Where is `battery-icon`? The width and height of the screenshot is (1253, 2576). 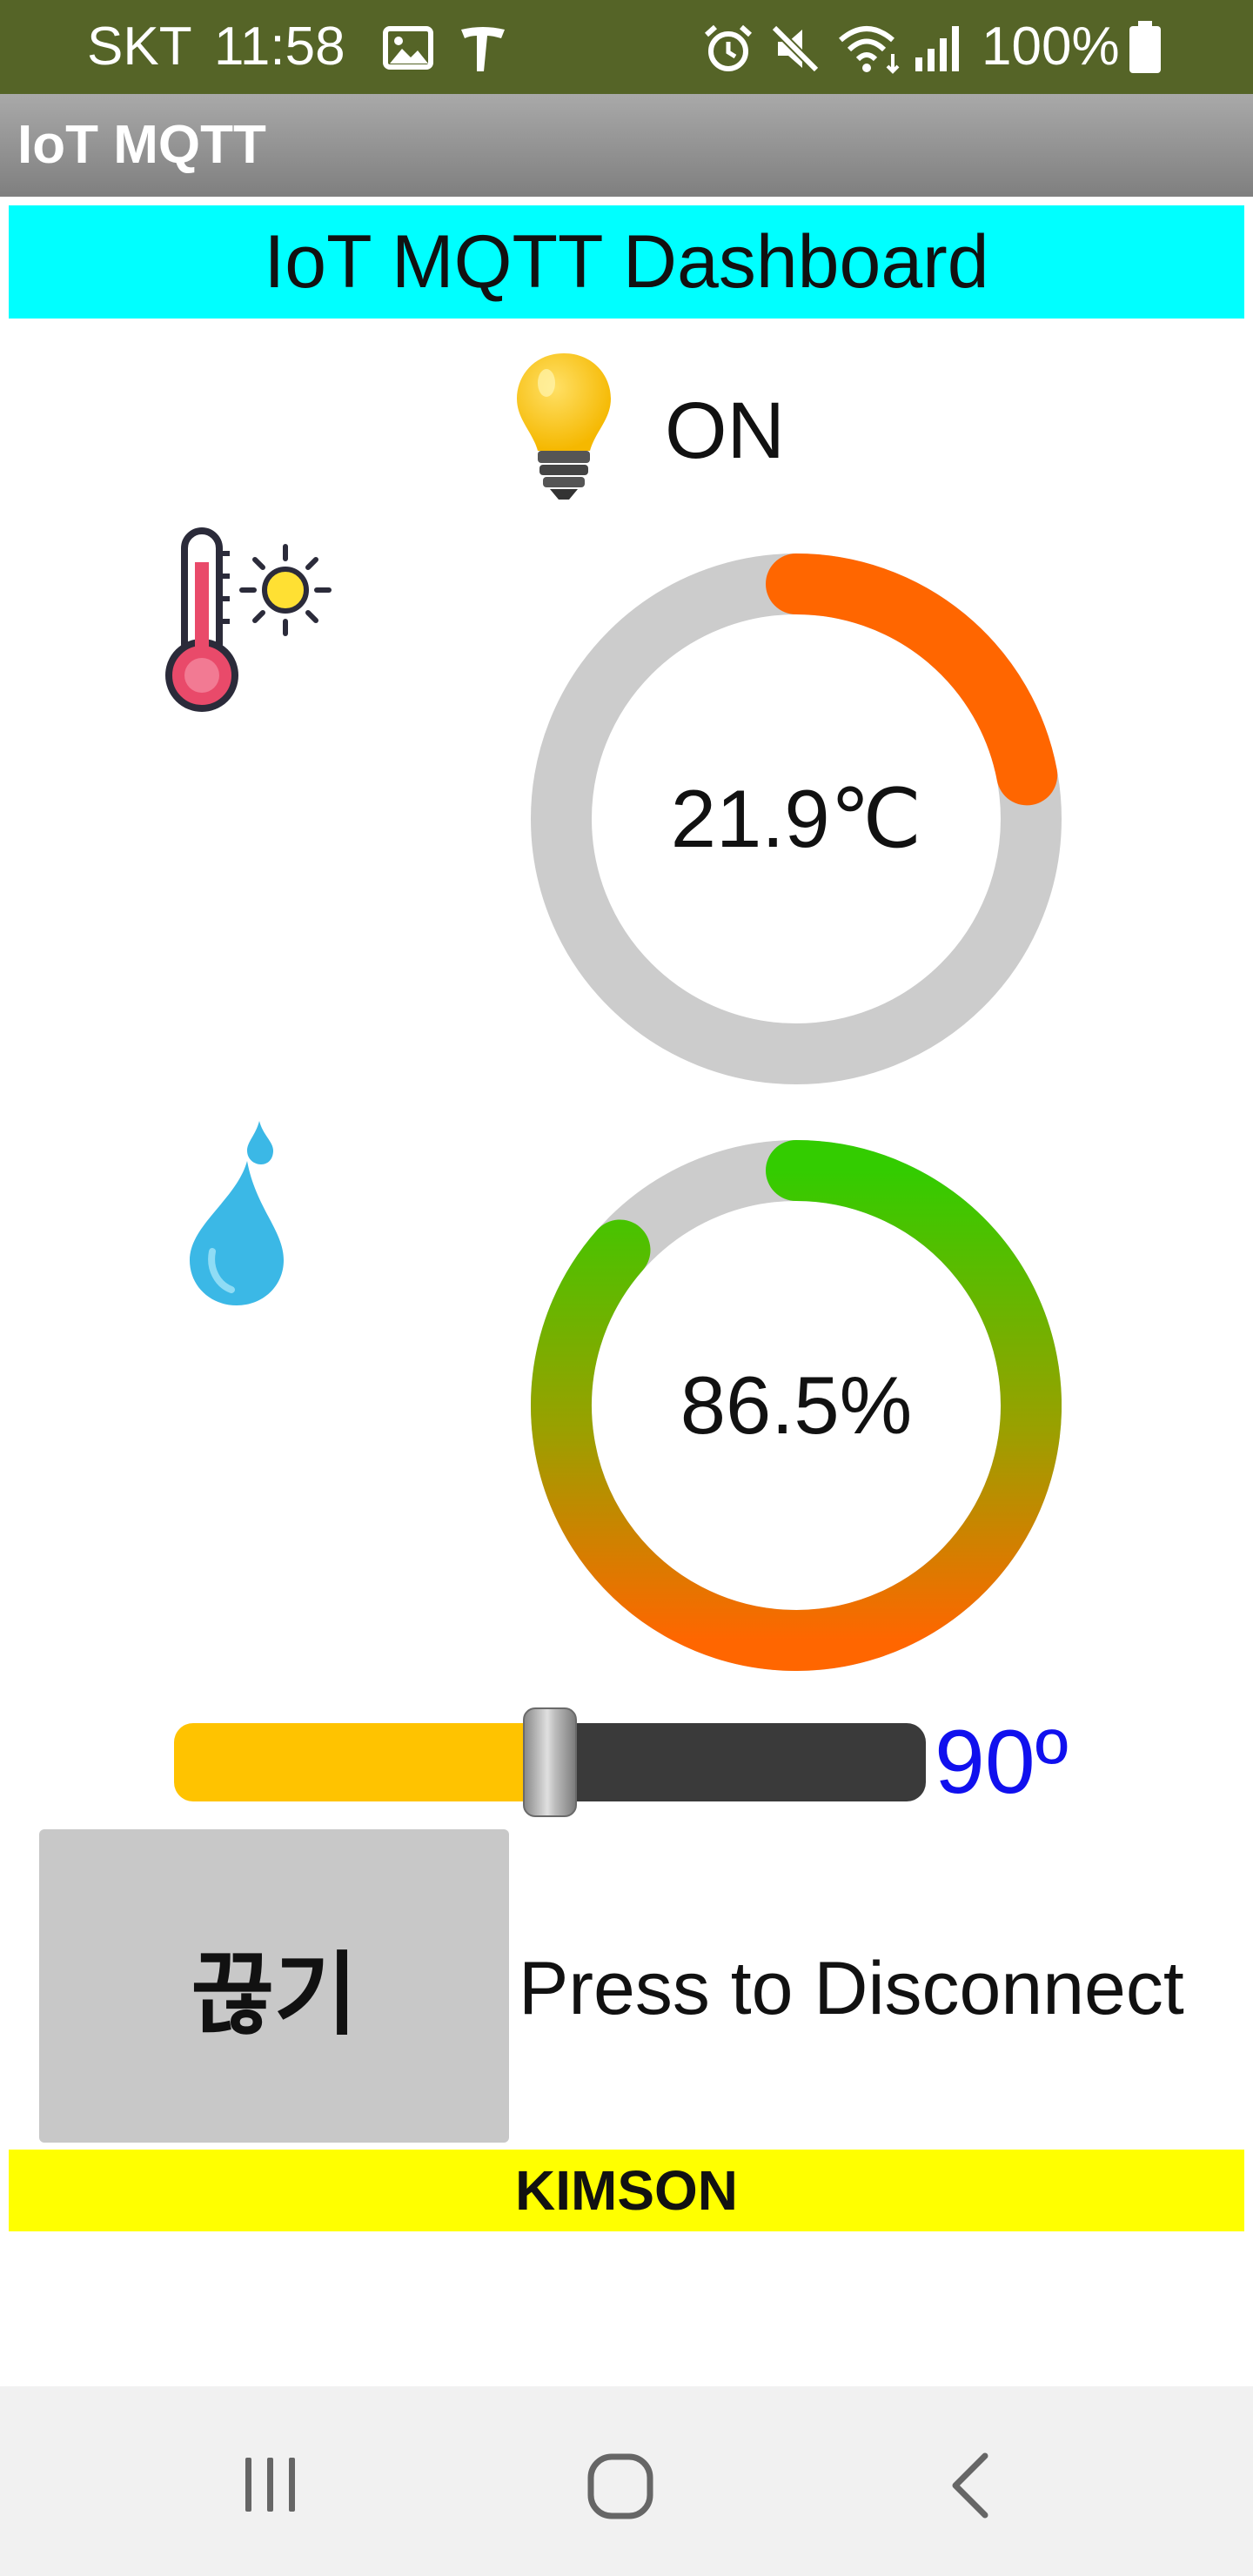 battery-icon is located at coordinates (1145, 47).